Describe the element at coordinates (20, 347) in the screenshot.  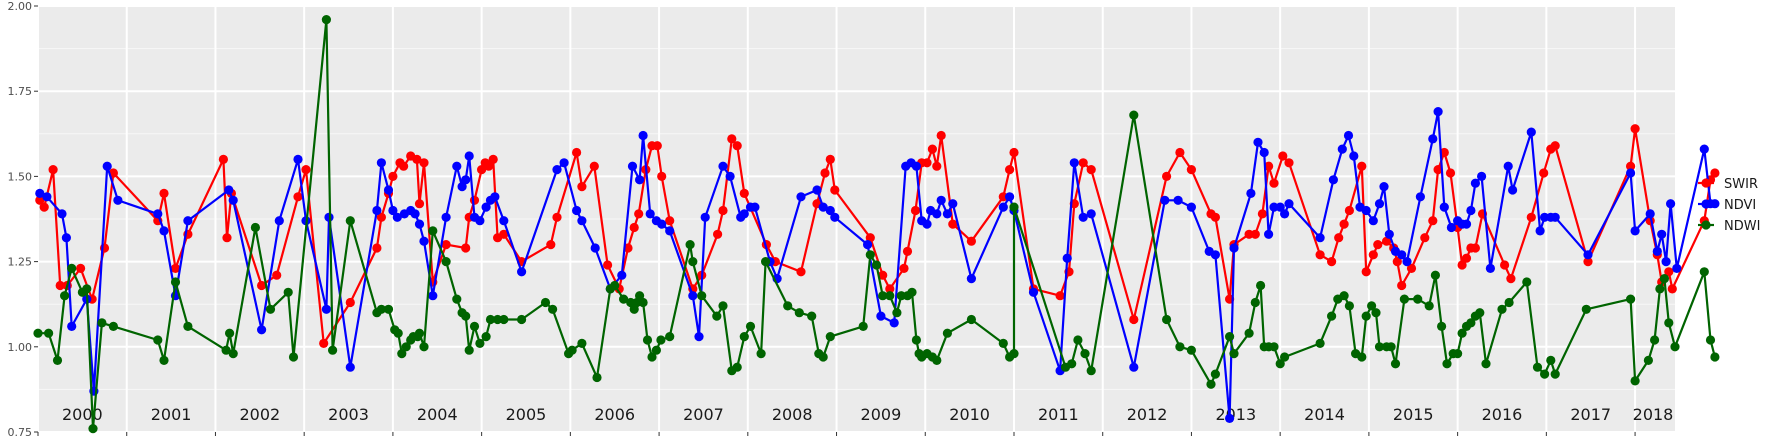
I see `y-tick-label: 1.00` at that location.